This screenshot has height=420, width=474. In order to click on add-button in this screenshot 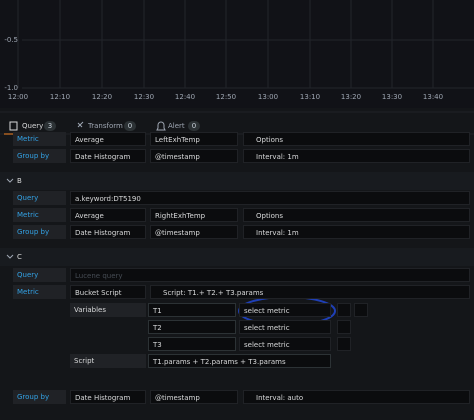, I will do `click(361, 310)`.